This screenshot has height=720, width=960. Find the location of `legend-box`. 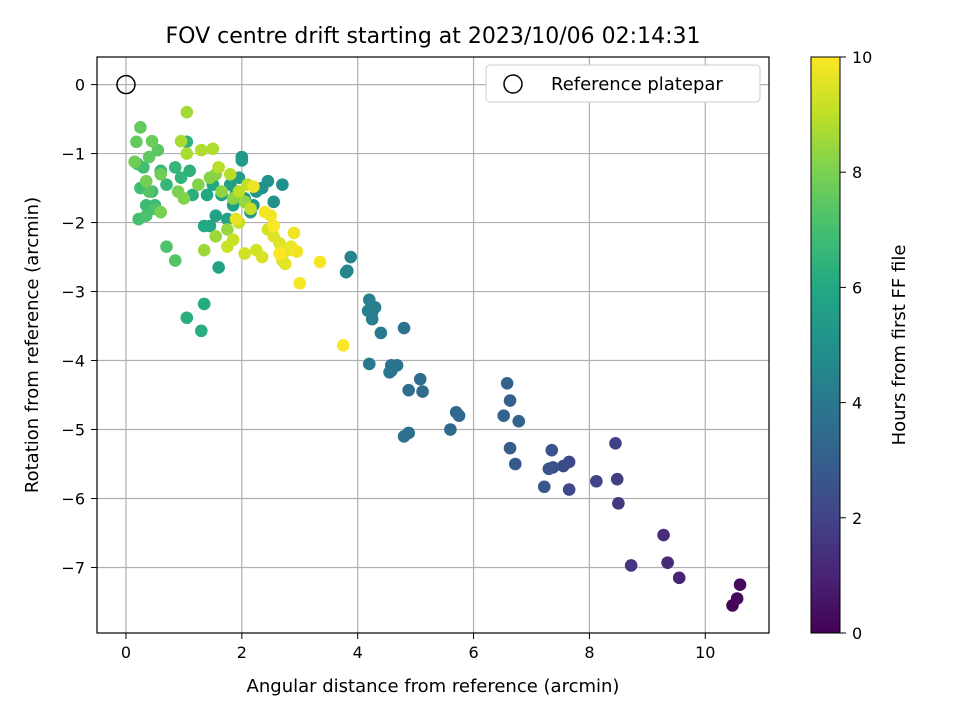

legend-box is located at coordinates (623, 83).